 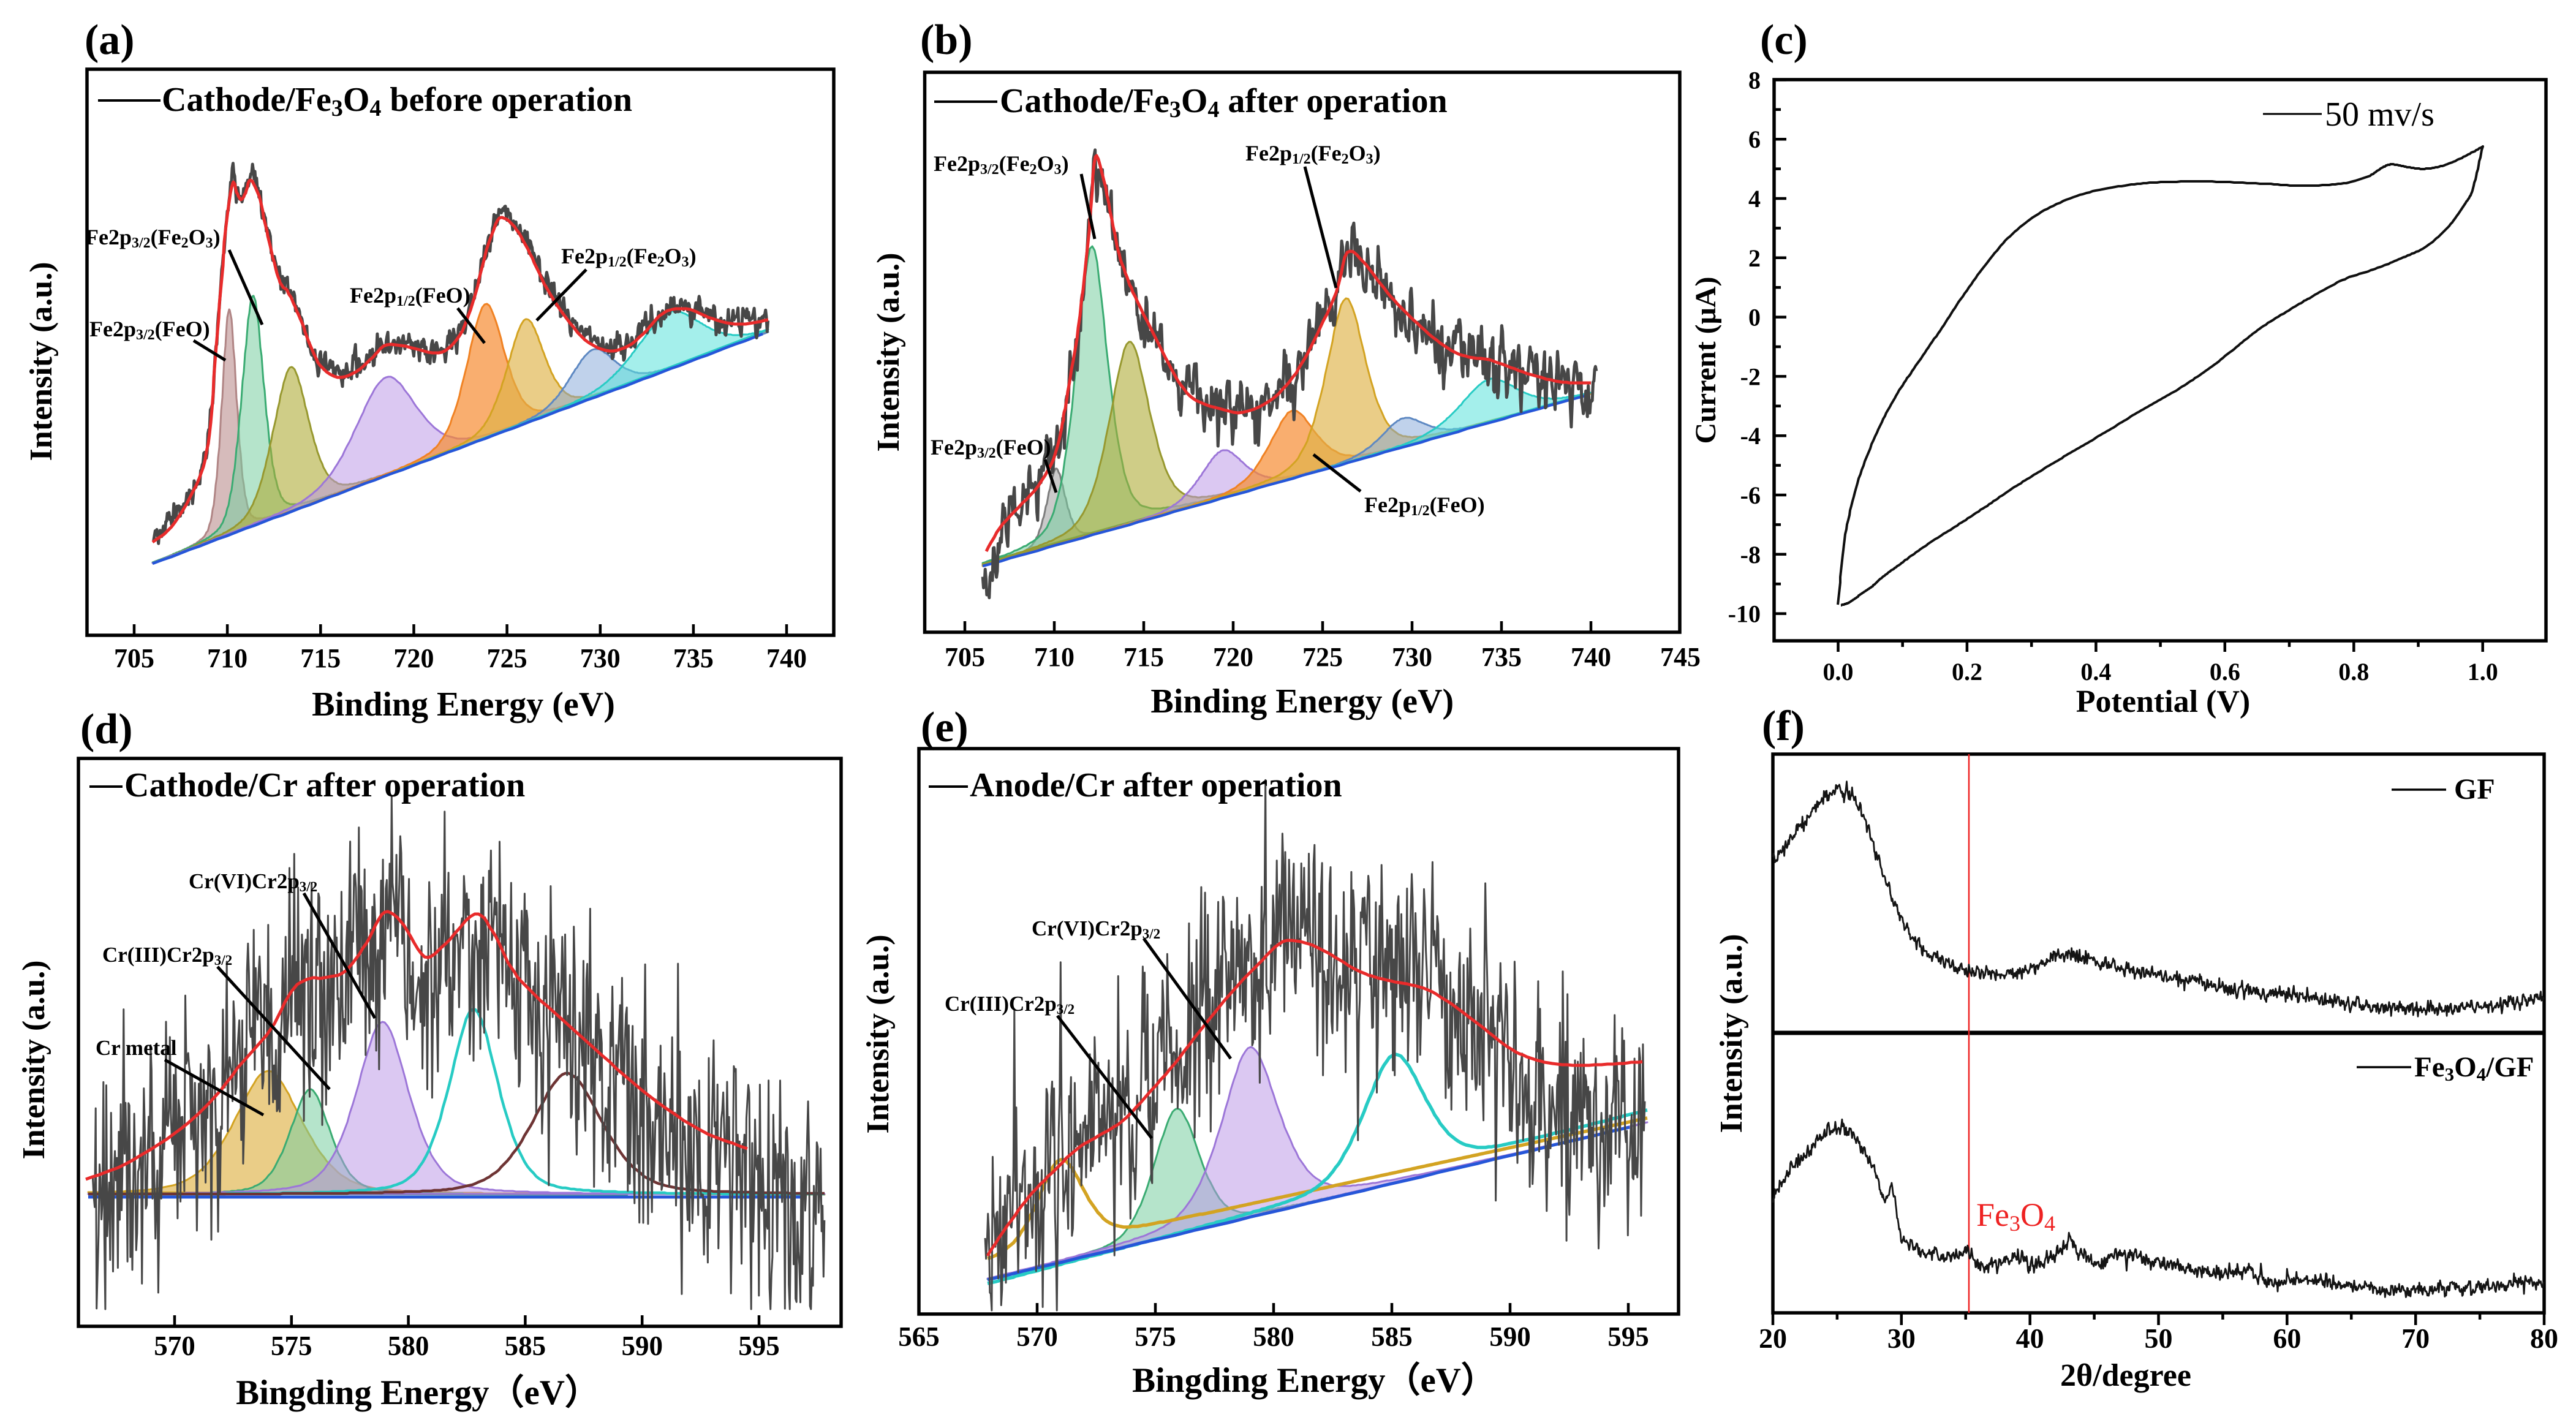 I want to click on svg-text: 4, so click(x=1754, y=199).